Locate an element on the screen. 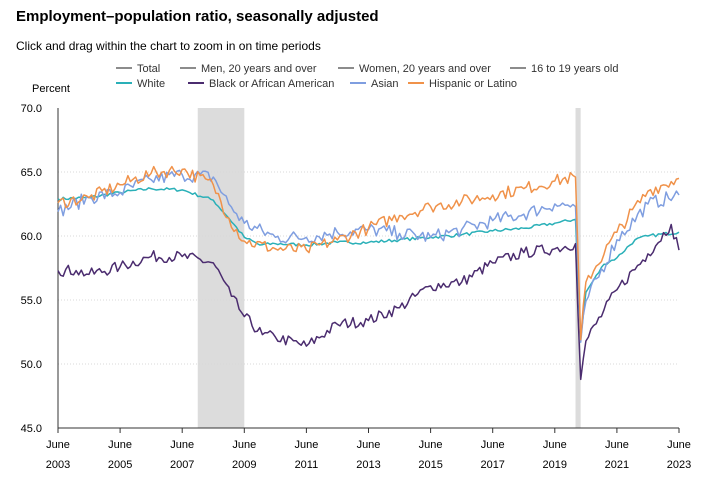 The image size is (715, 478). y-axis-label: Percent is located at coordinates (51, 89).